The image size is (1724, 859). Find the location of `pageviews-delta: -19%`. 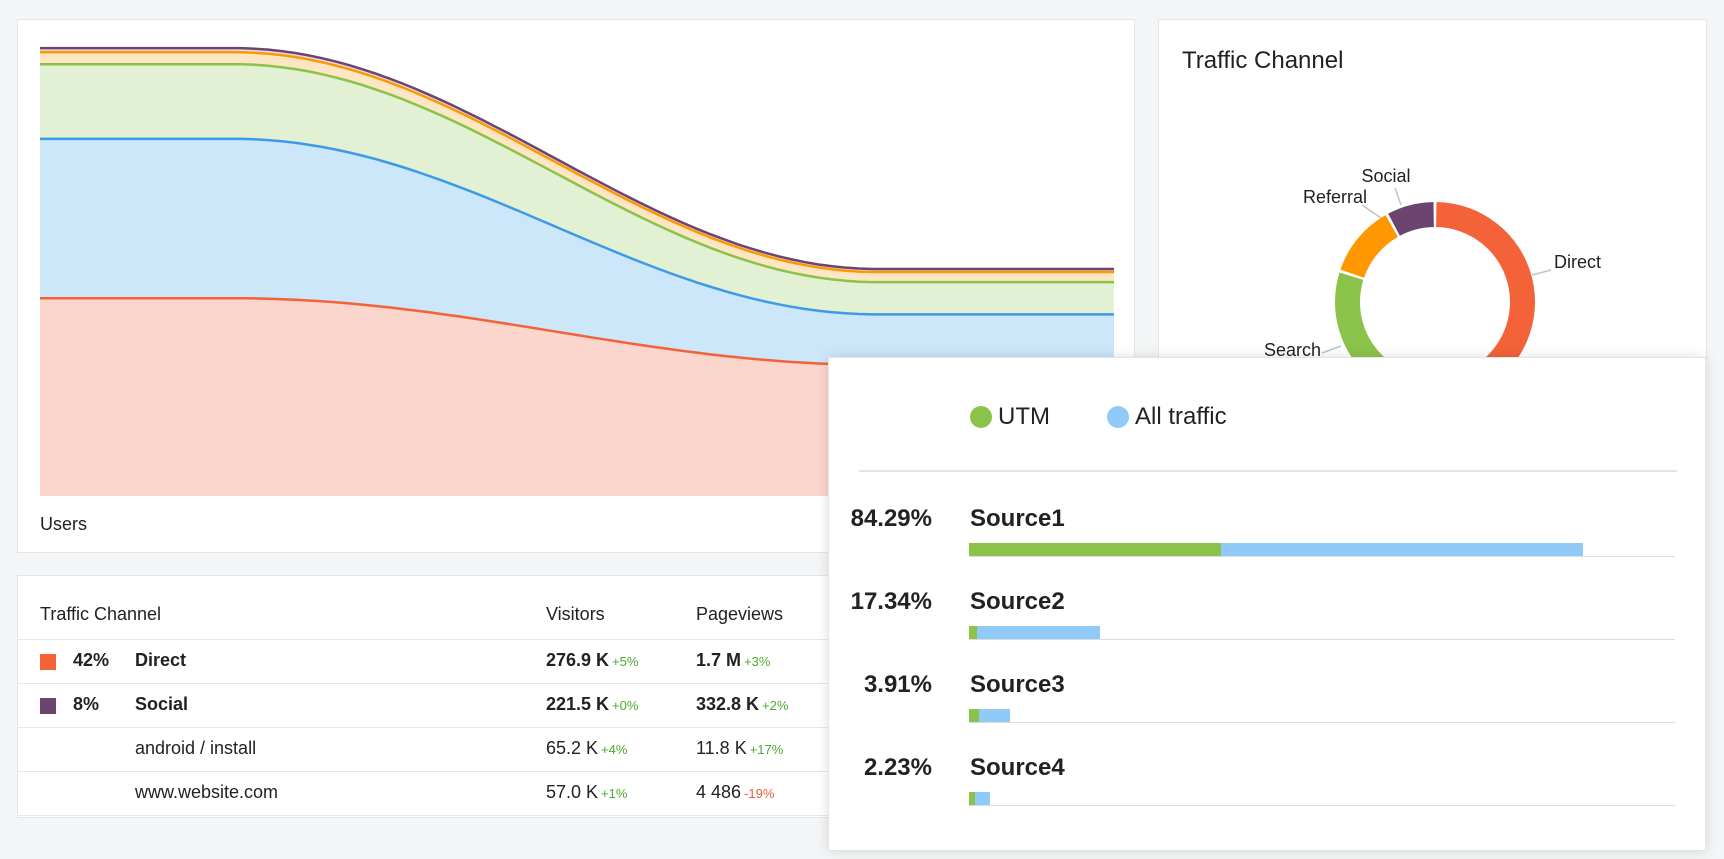

pageviews-delta: -19% is located at coordinates (759, 793).